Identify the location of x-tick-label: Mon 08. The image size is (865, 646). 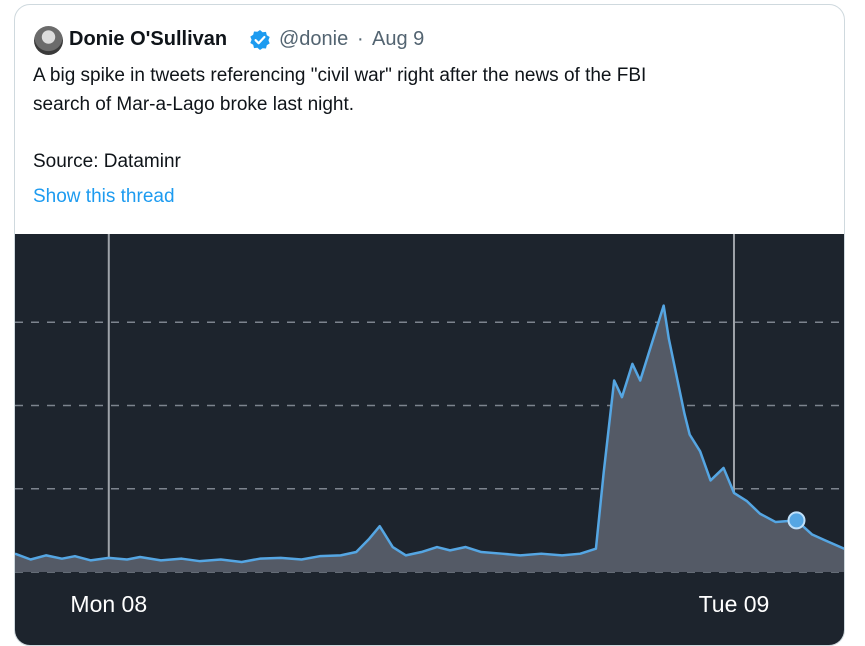
(108, 604).